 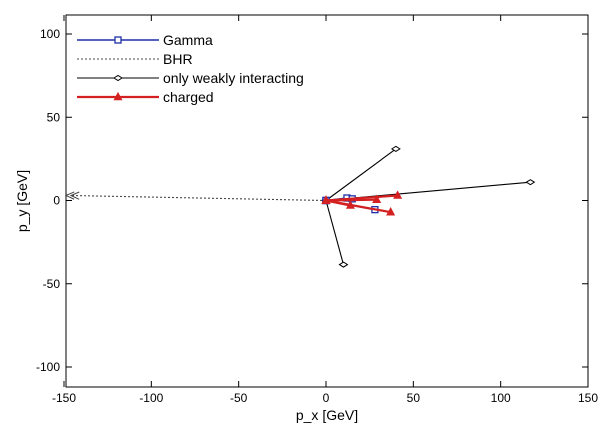 What do you see at coordinates (501, 398) in the screenshot?
I see `x-tick-label: 100` at bounding box center [501, 398].